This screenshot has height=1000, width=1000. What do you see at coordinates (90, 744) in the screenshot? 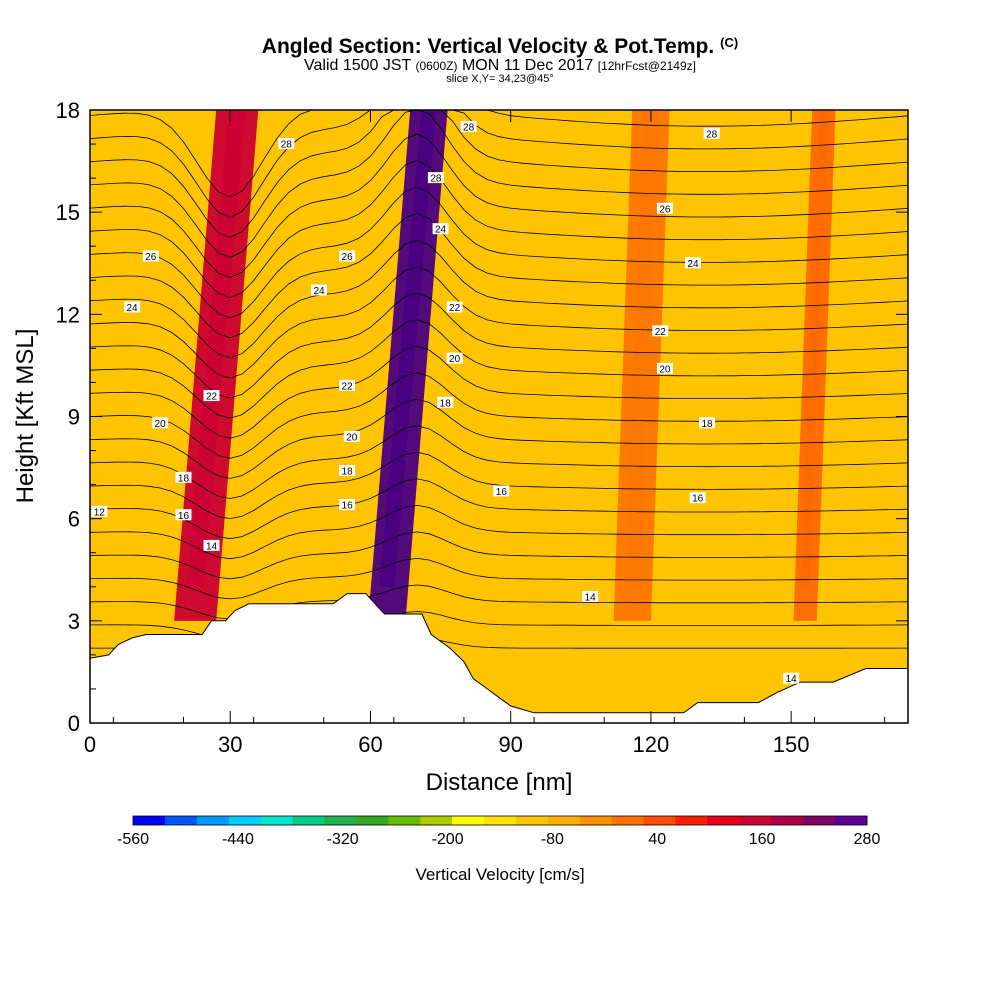
I see `x-tick-label: 0` at bounding box center [90, 744].